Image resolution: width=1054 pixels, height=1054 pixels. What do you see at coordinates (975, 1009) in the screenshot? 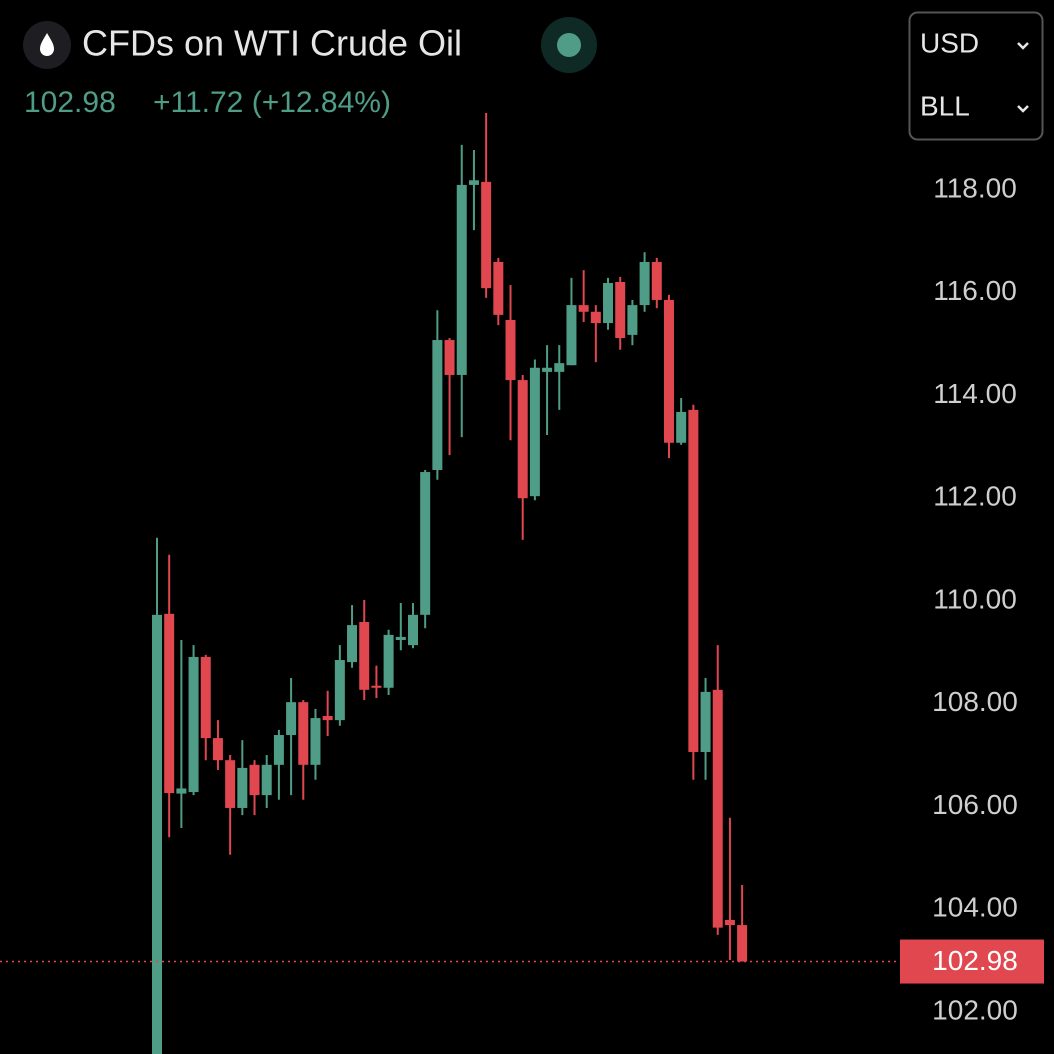
I see `y-tick-label: 102.00` at bounding box center [975, 1009].